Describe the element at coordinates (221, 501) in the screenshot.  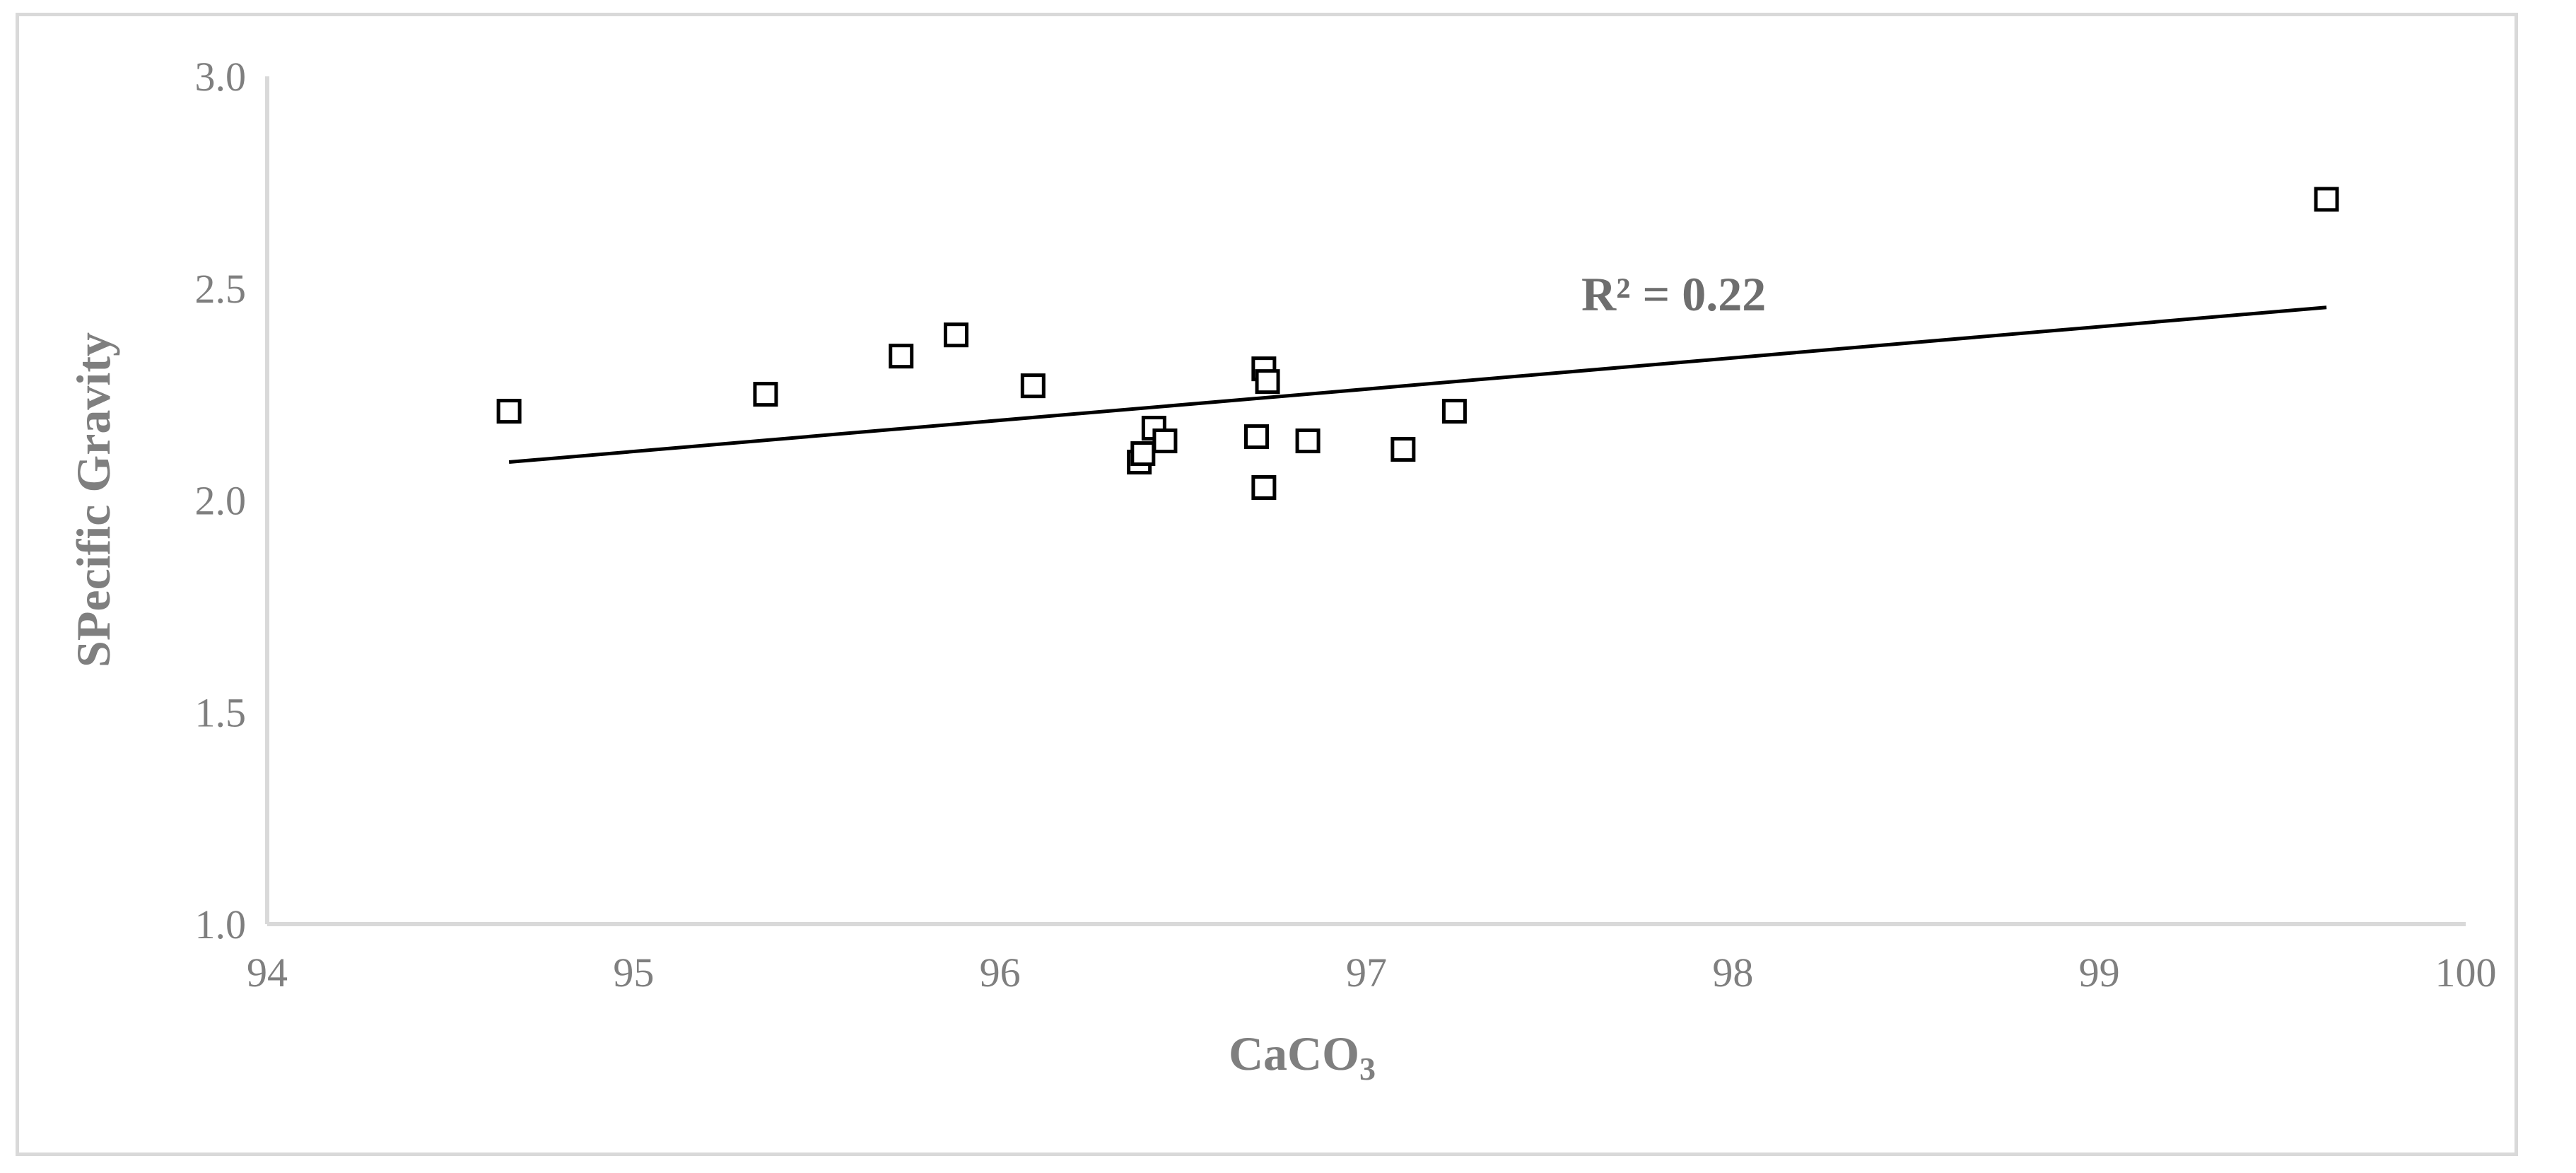
I see `y-tick-label: 2.0` at that location.